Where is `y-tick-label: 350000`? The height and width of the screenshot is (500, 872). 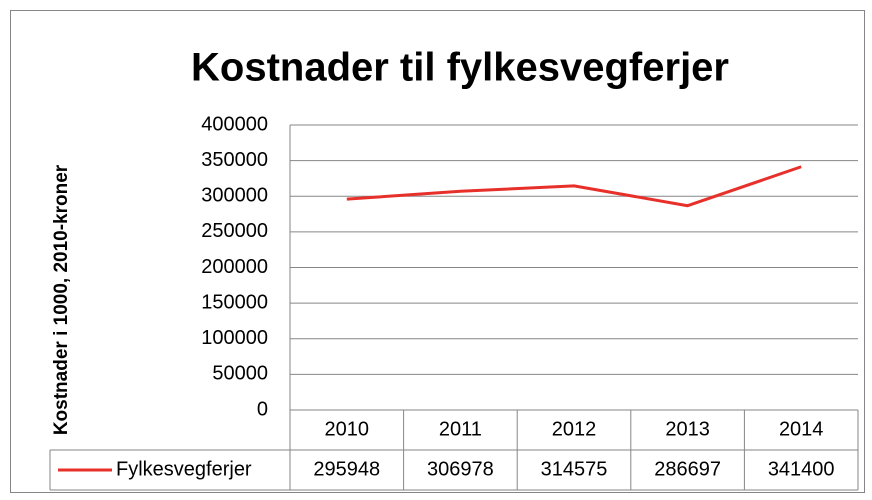
y-tick-label: 350000 is located at coordinates (234, 160).